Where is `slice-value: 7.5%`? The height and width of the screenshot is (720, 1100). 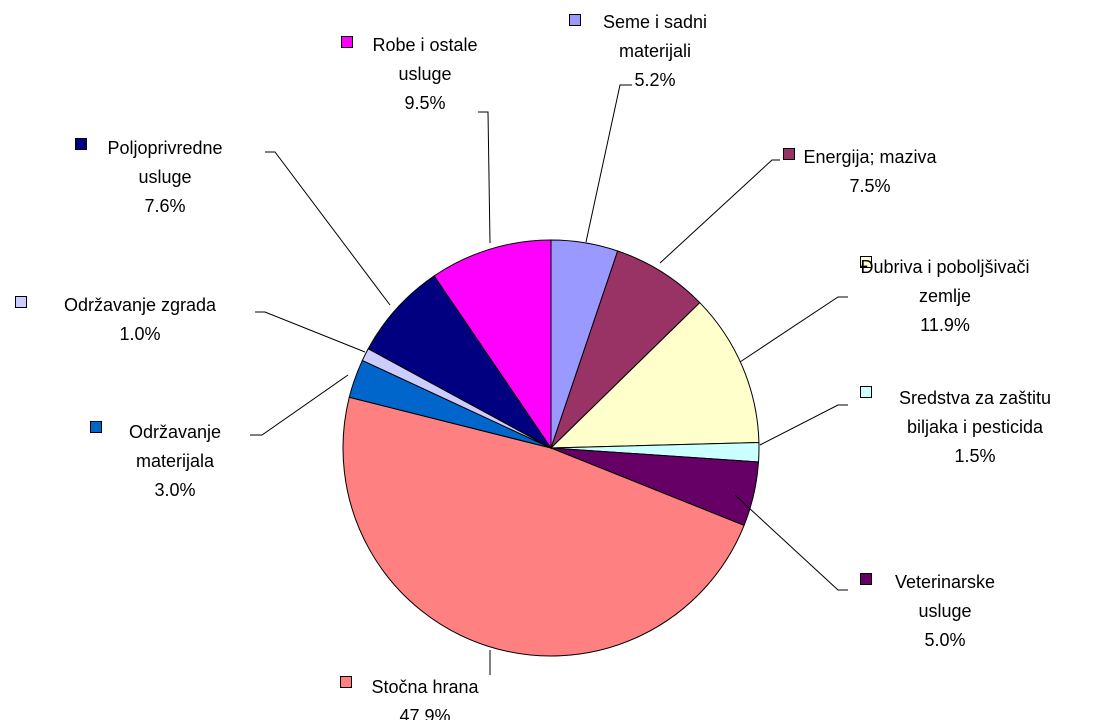
slice-value: 7.5% is located at coordinates (870, 186).